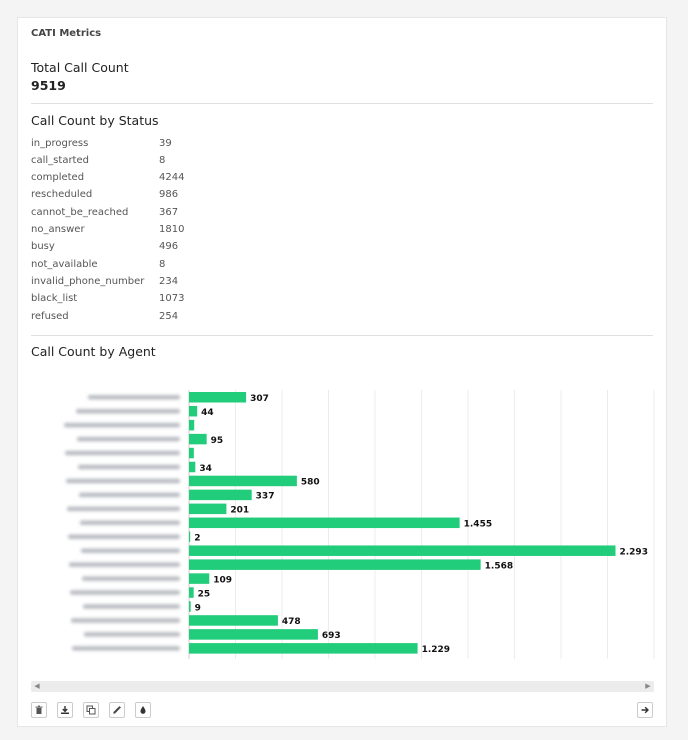 This screenshot has height=740, width=688. Describe the element at coordinates (181, 197) in the screenshot. I see `status-row: rescheduled 986` at that location.